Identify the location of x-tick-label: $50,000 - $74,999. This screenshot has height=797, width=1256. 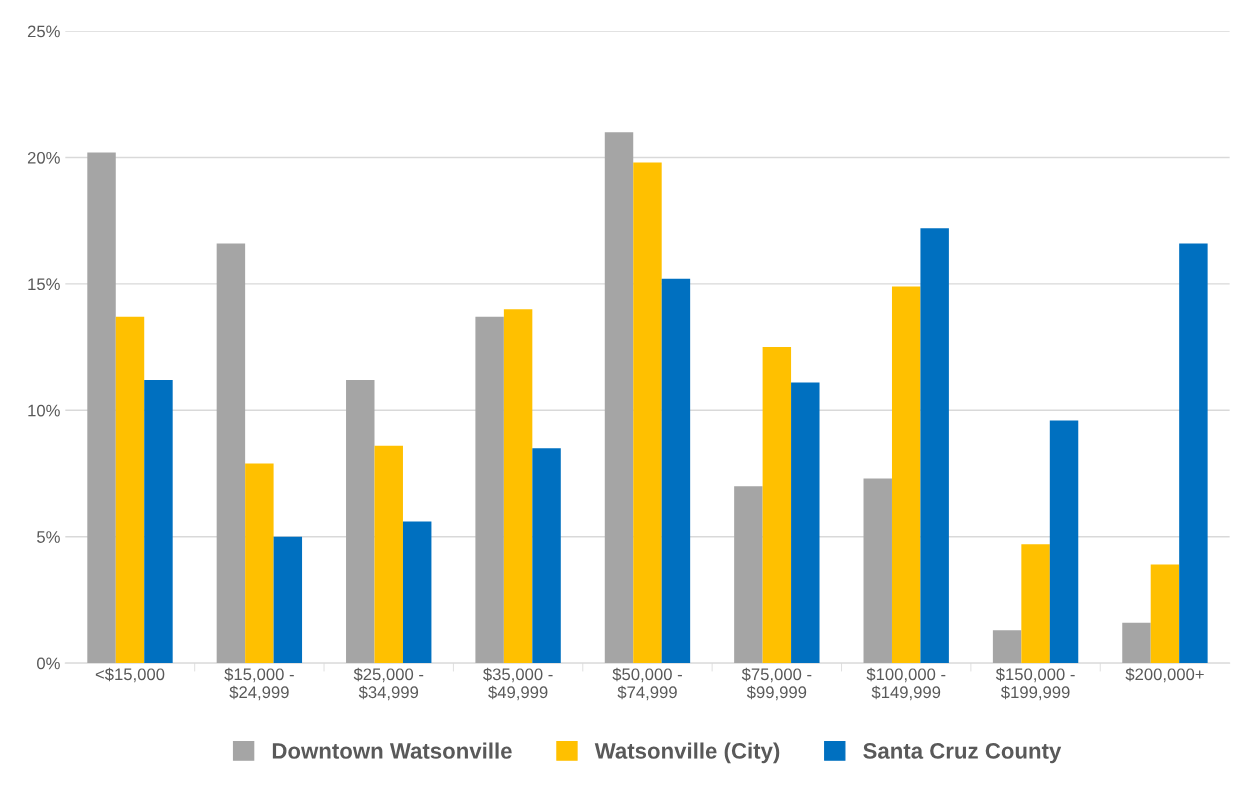
(647, 684).